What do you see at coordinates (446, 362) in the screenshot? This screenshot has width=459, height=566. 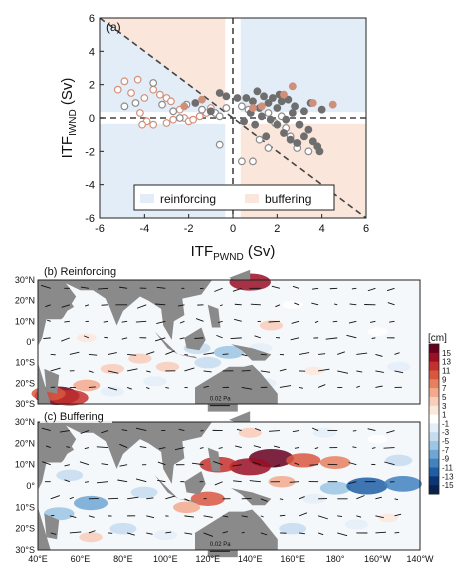 I see `colorbar-tick-label: 13` at bounding box center [446, 362].